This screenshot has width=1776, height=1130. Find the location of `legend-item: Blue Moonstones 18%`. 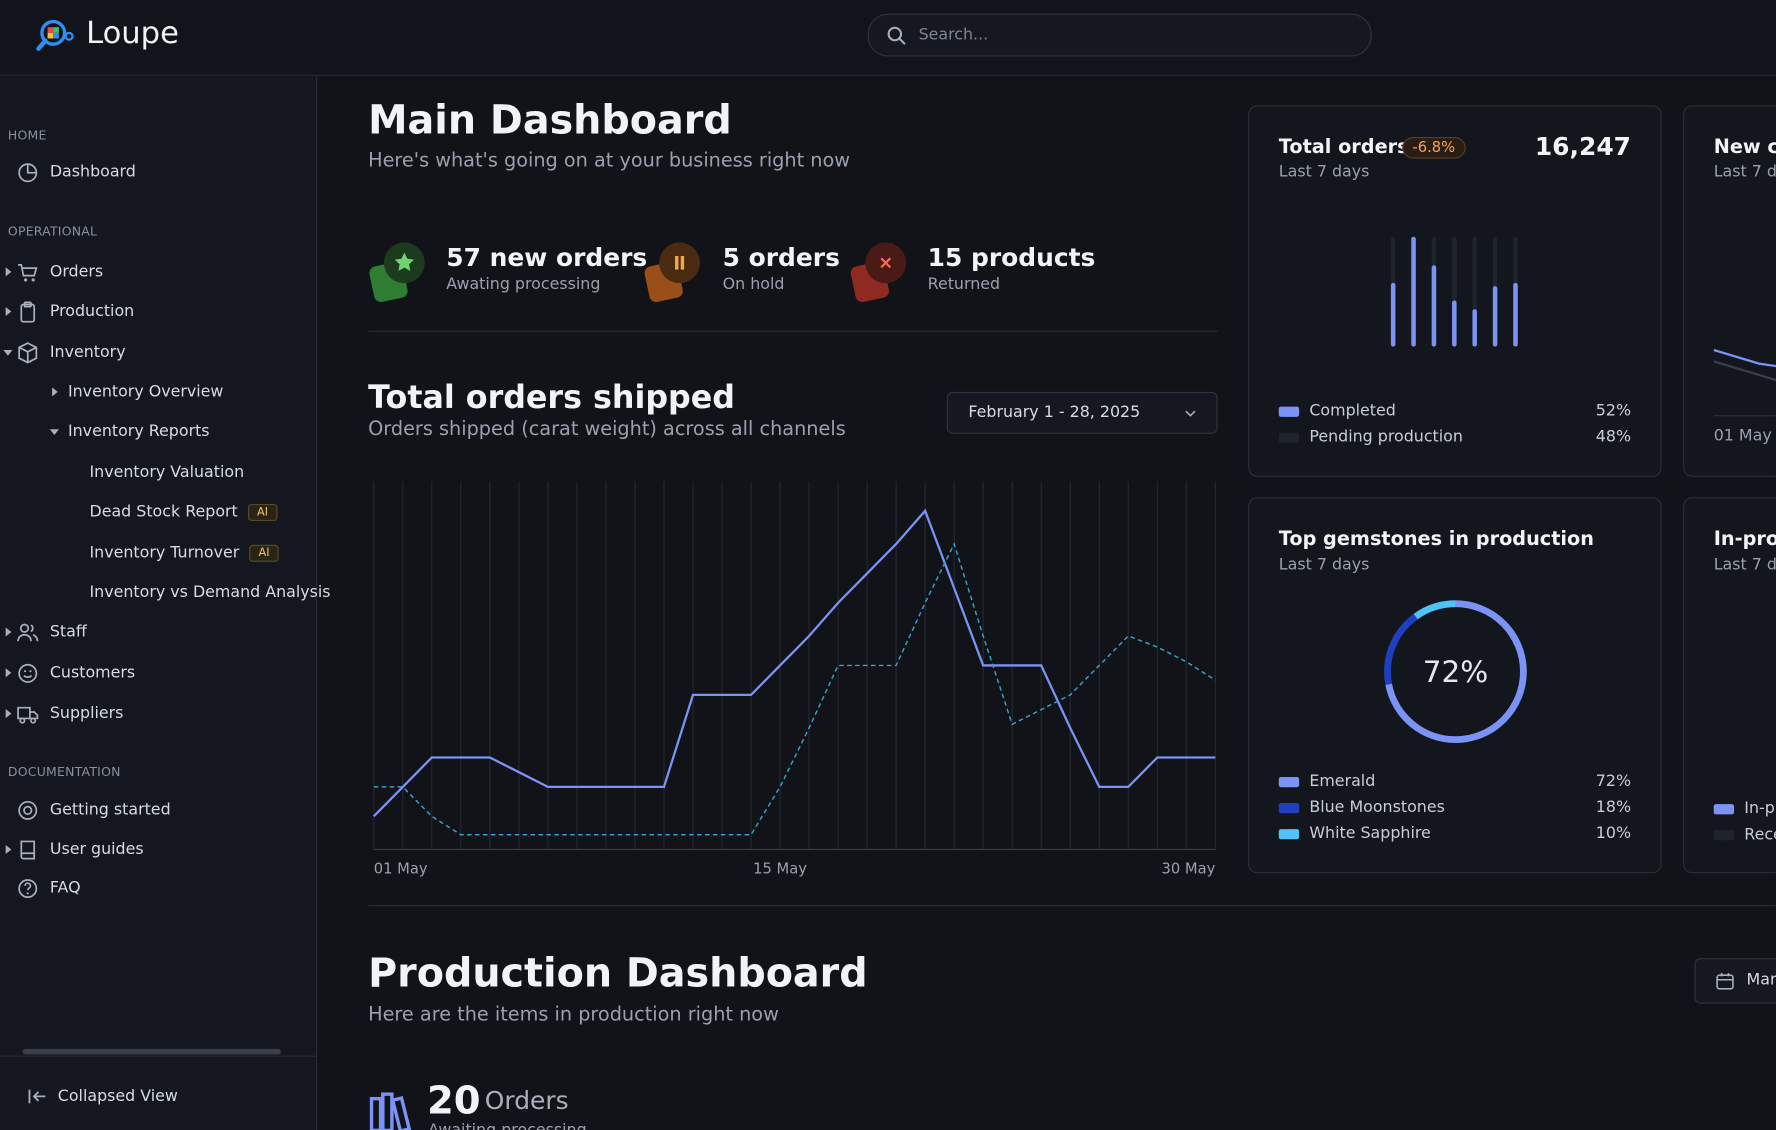

legend-item: Blue Moonstones 18% is located at coordinates (1455, 807).